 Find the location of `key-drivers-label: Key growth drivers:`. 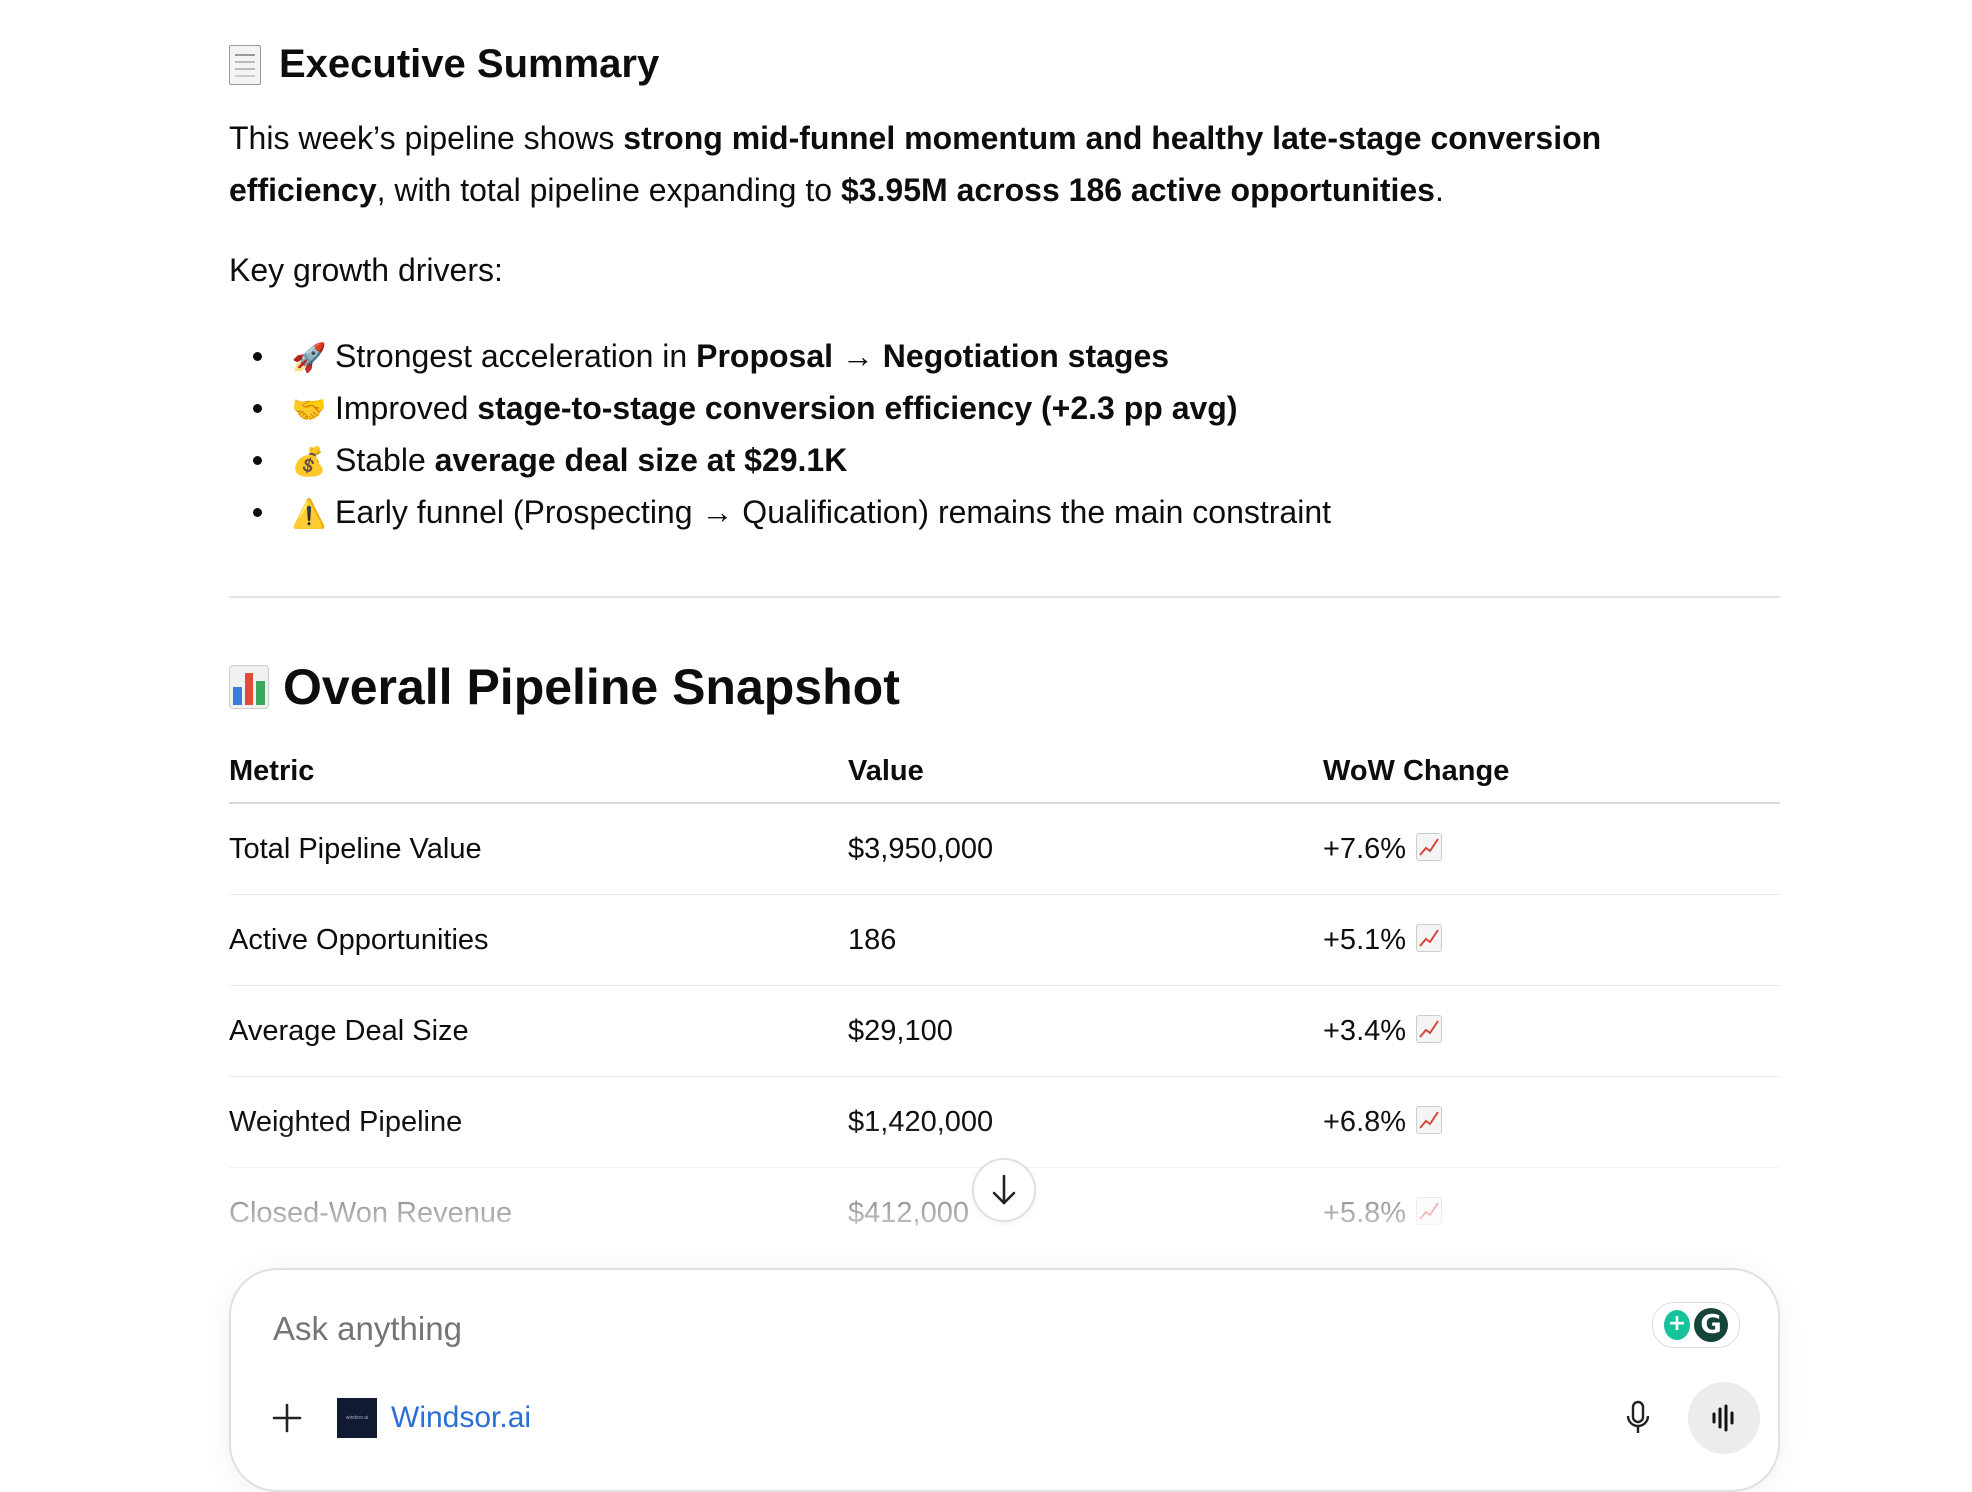

key-drivers-label: Key growth drivers: is located at coordinates (366, 270).